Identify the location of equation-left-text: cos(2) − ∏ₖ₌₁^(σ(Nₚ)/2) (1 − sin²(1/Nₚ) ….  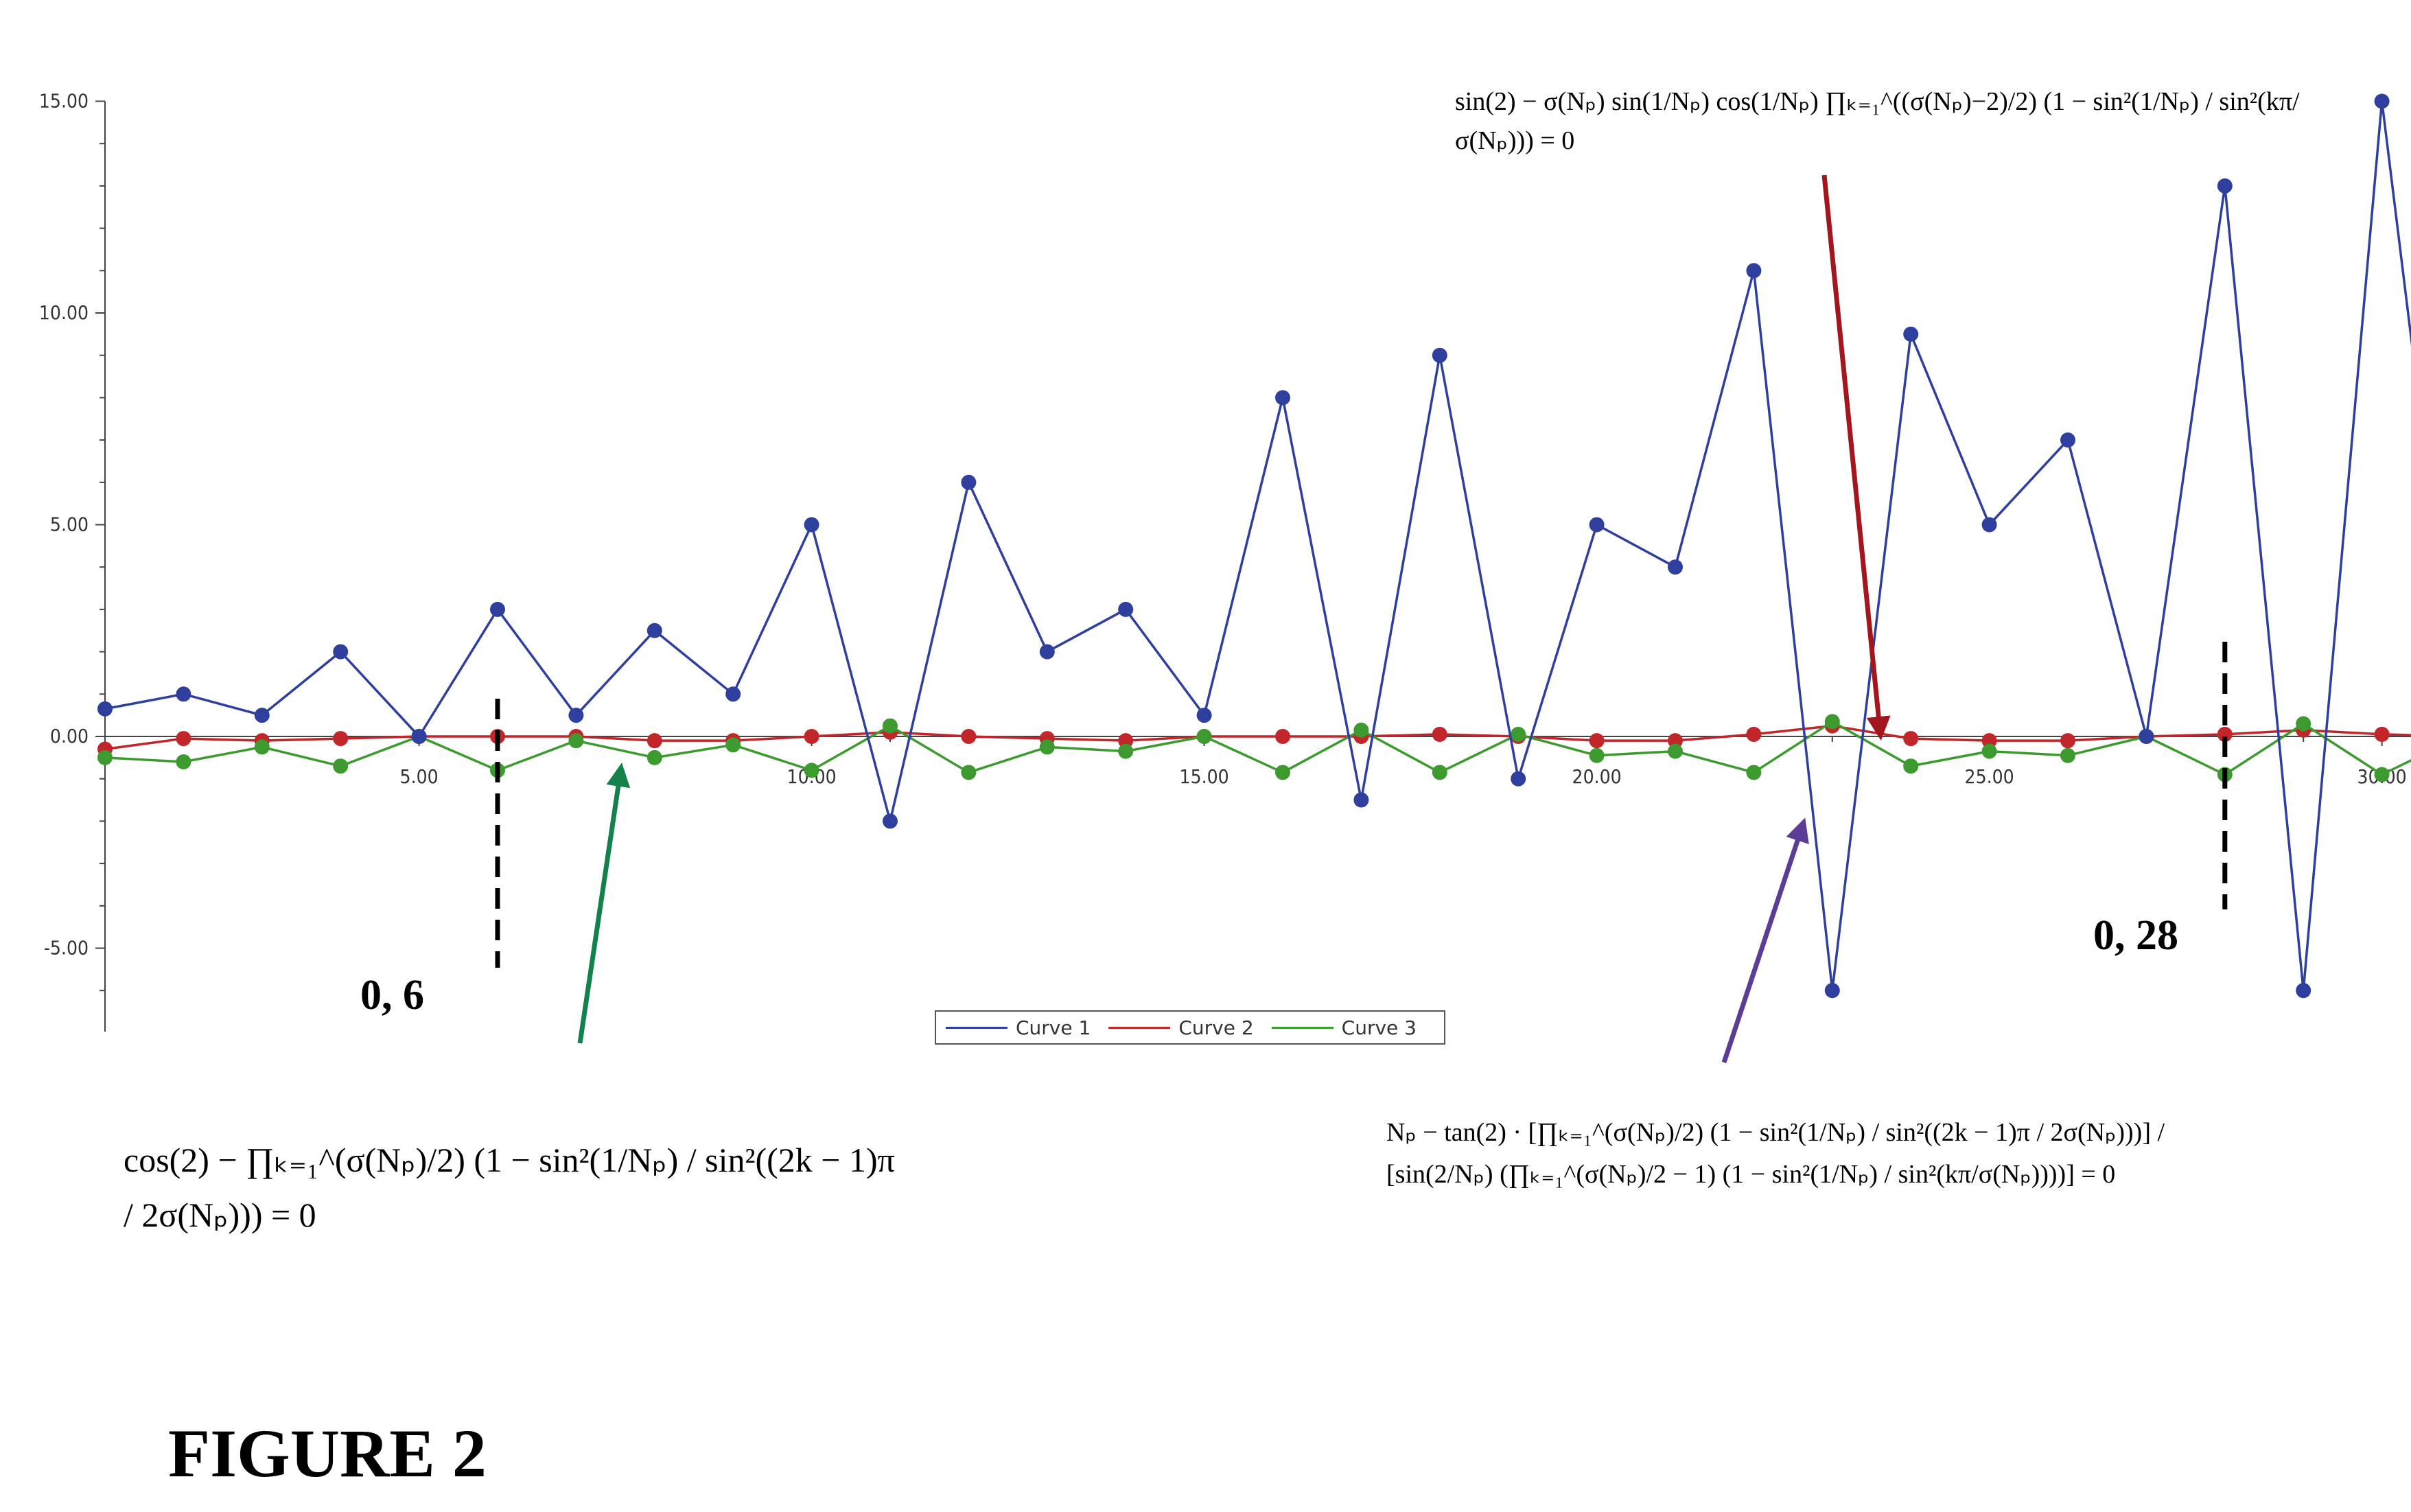
(509, 1187).